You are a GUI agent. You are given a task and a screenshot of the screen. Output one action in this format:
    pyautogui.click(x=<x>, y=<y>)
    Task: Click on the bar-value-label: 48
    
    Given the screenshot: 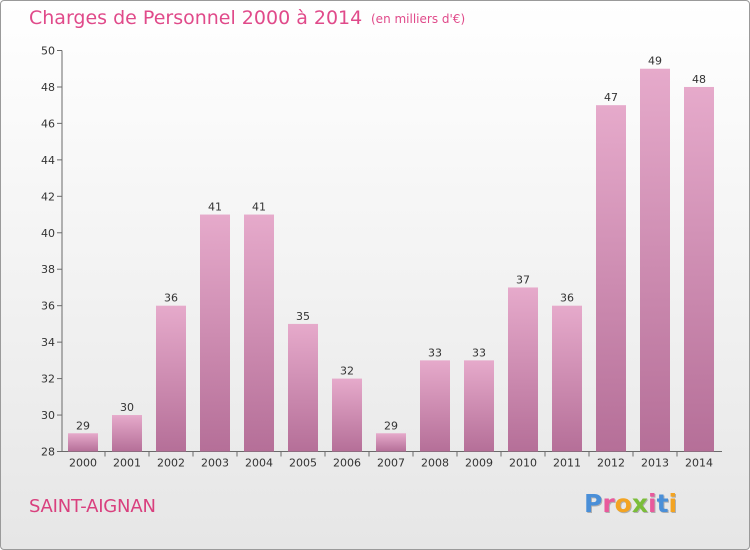 What is the action you would take?
    pyautogui.click(x=699, y=79)
    